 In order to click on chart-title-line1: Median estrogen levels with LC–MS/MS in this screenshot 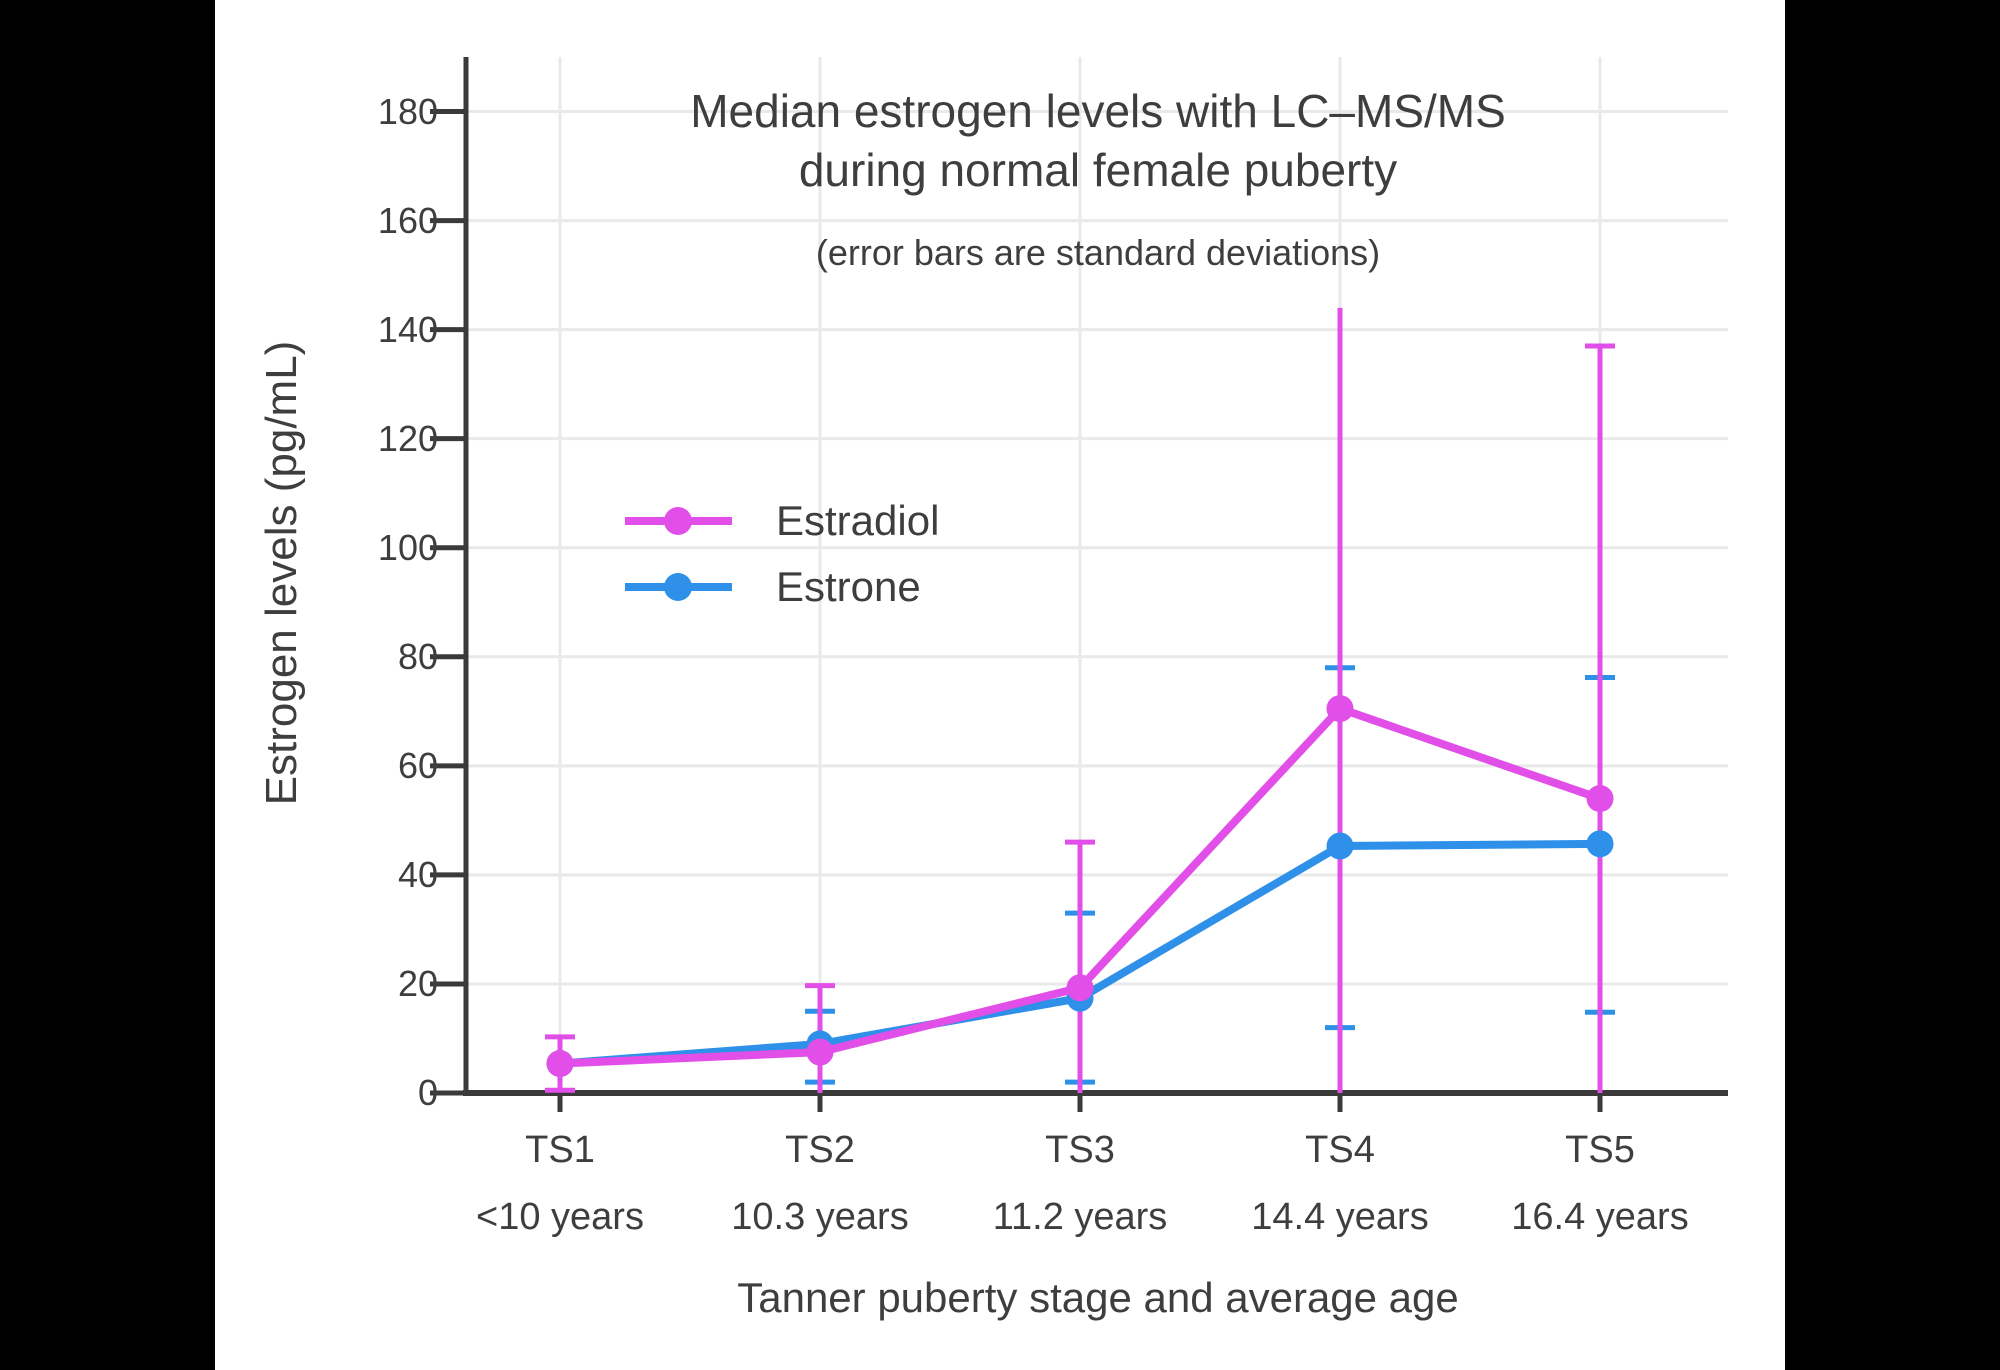, I will do `click(1098, 111)`.